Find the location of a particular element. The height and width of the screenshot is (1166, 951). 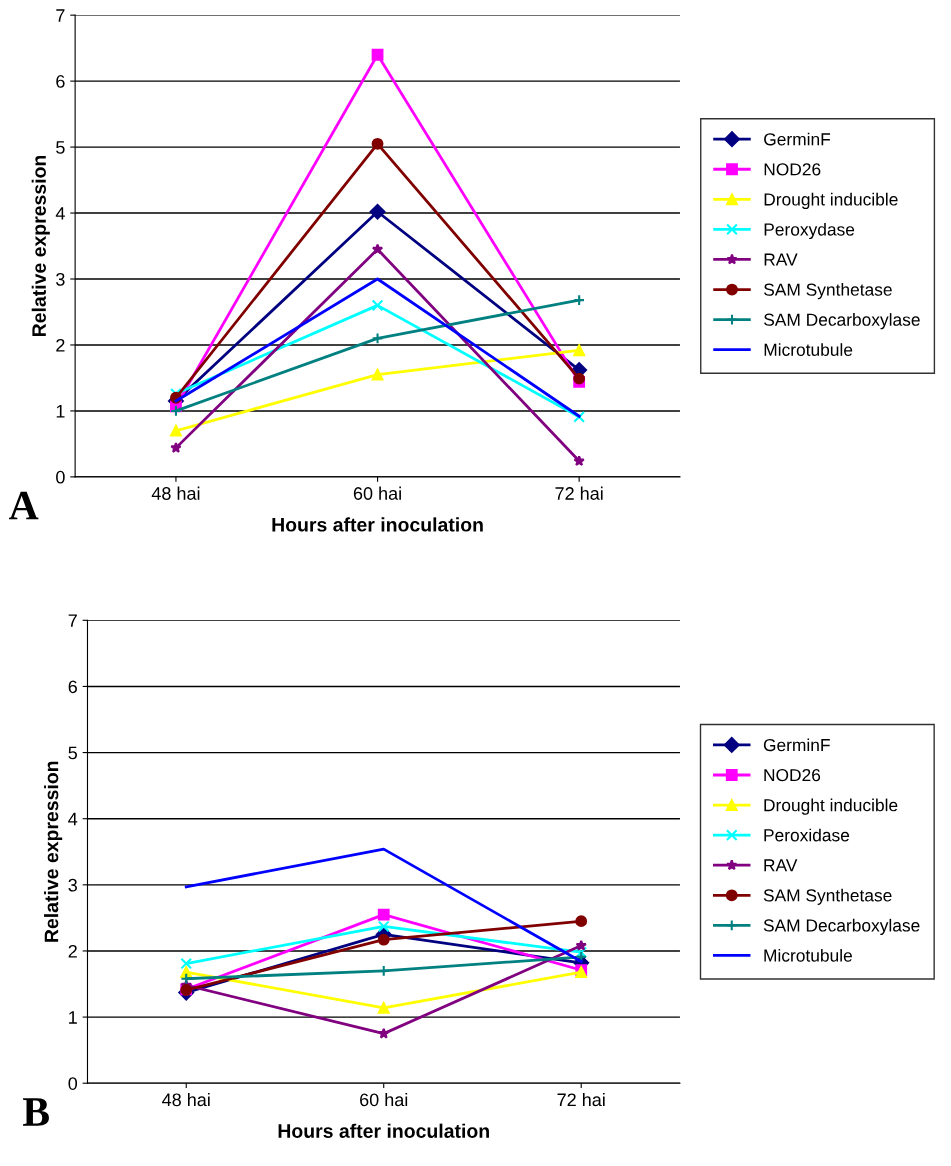

legend-label: Peroxydase is located at coordinates (809, 231).